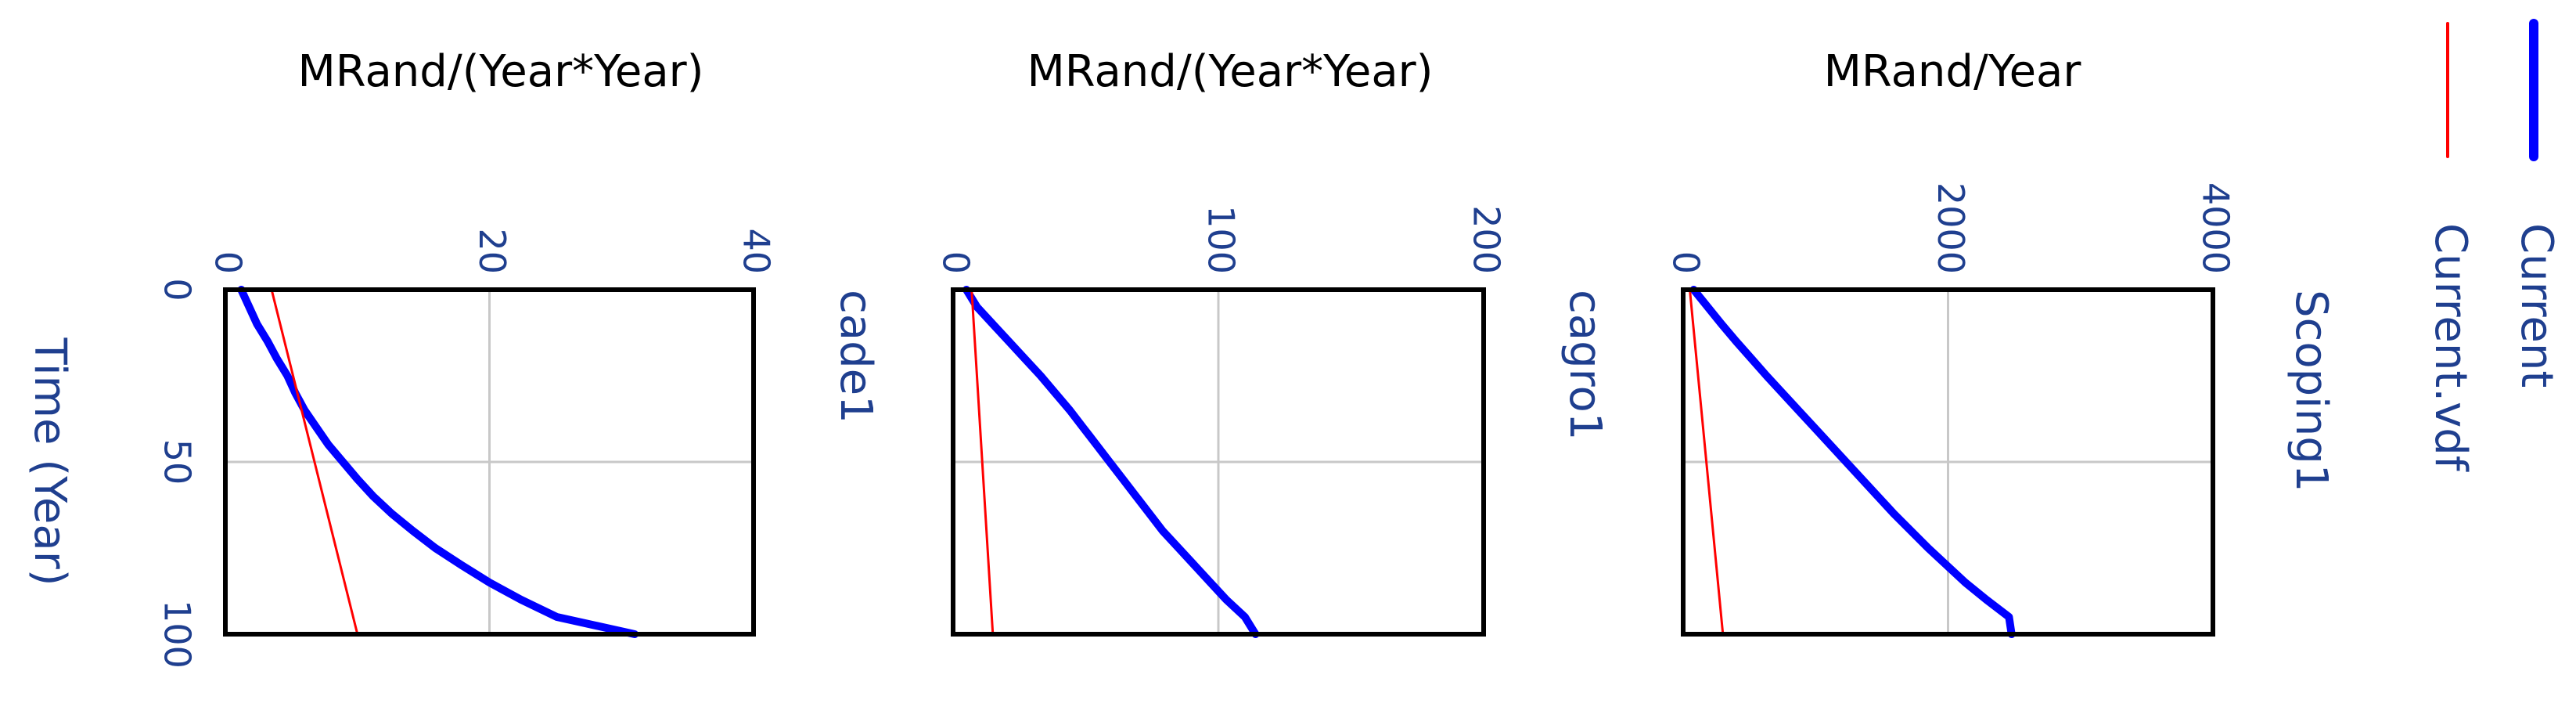 The height and width of the screenshot is (707, 2576). I want to click on time-tick-label: 0, so click(178, 289).